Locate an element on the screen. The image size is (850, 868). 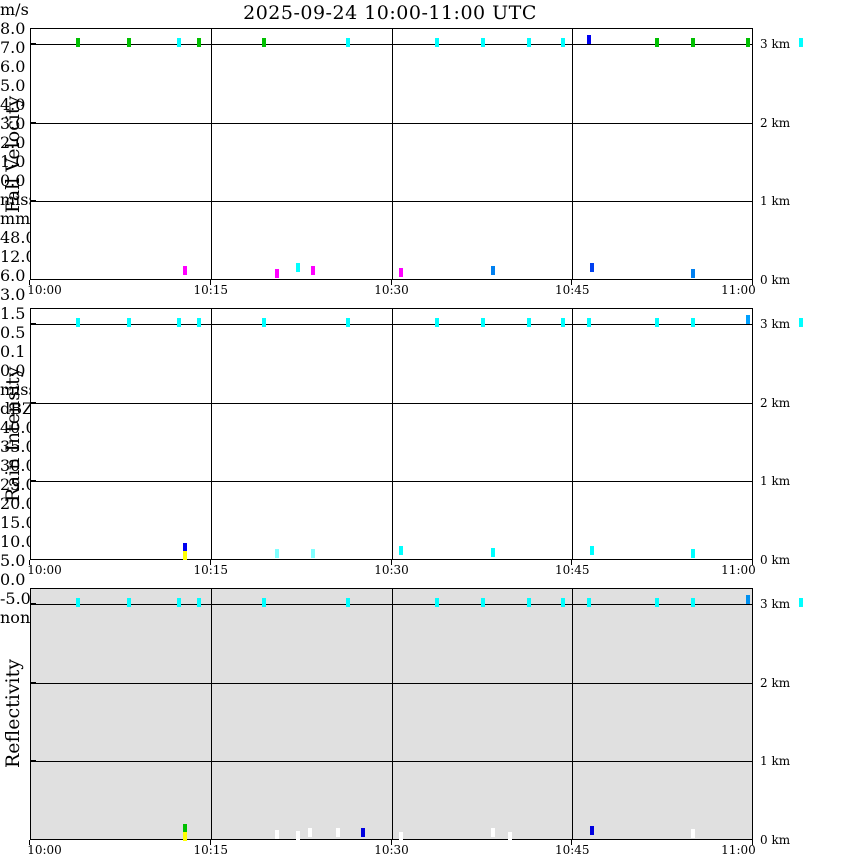
colorbar-tick-label: 15.0 is located at coordinates (18, 522).